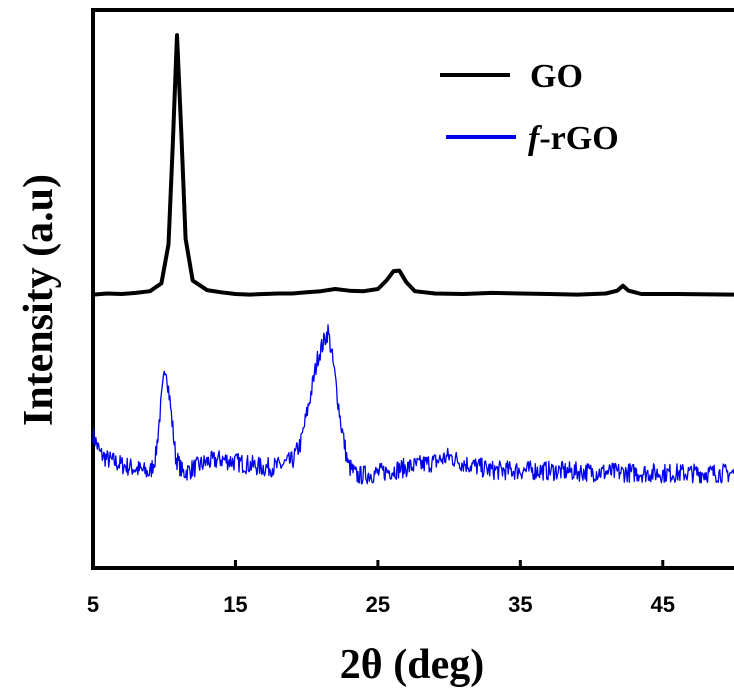 Image resolution: width=734 pixels, height=696 pixels. I want to click on legend-label-frgo: f-rGO, so click(573, 138).